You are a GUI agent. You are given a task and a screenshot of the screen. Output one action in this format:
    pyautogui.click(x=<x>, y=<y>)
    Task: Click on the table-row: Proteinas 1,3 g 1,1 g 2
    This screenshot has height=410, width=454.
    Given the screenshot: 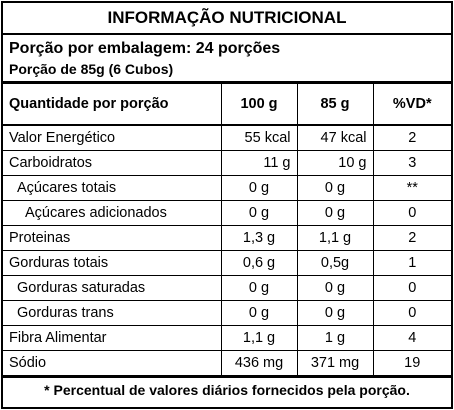 What is the action you would take?
    pyautogui.click(x=227, y=238)
    